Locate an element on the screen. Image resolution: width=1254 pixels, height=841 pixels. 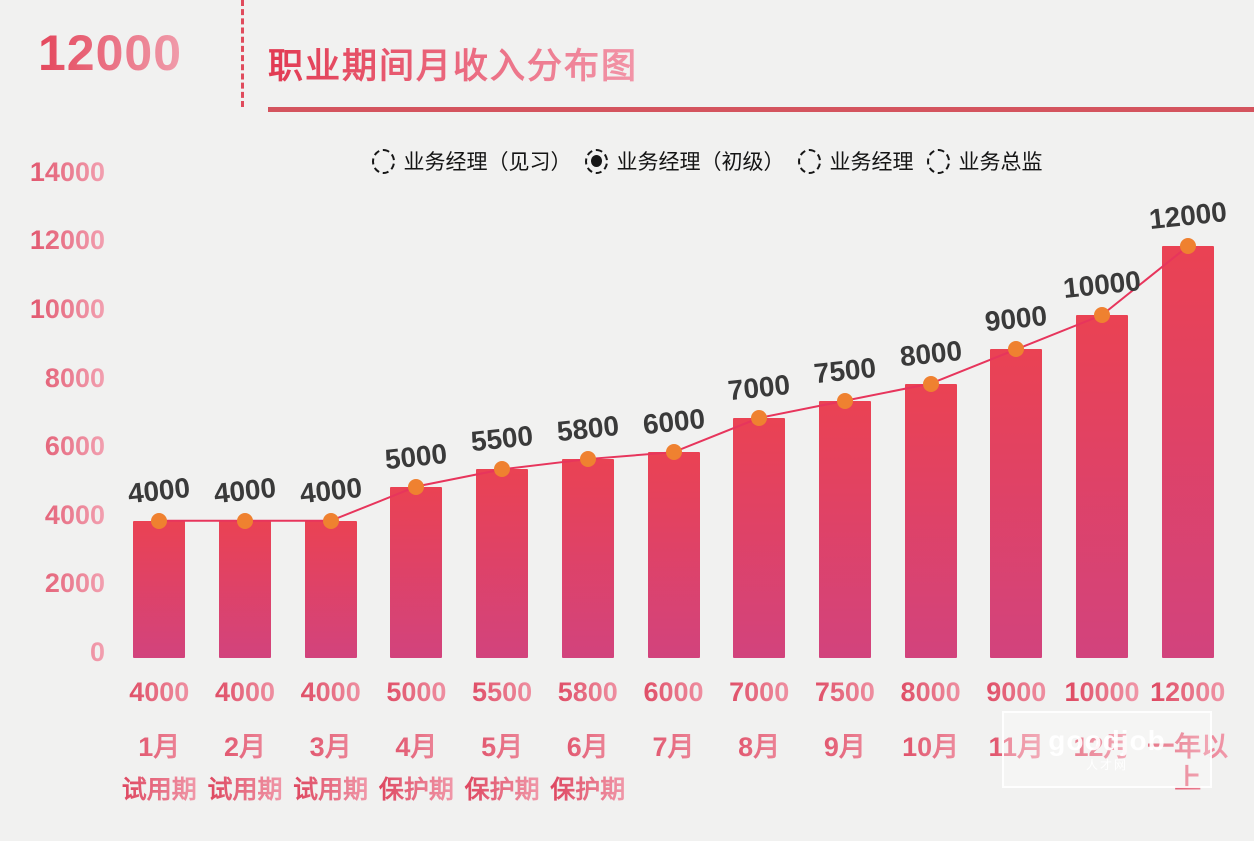
legend-item-1: 业务经理（初级） is located at coordinates (684, 161).